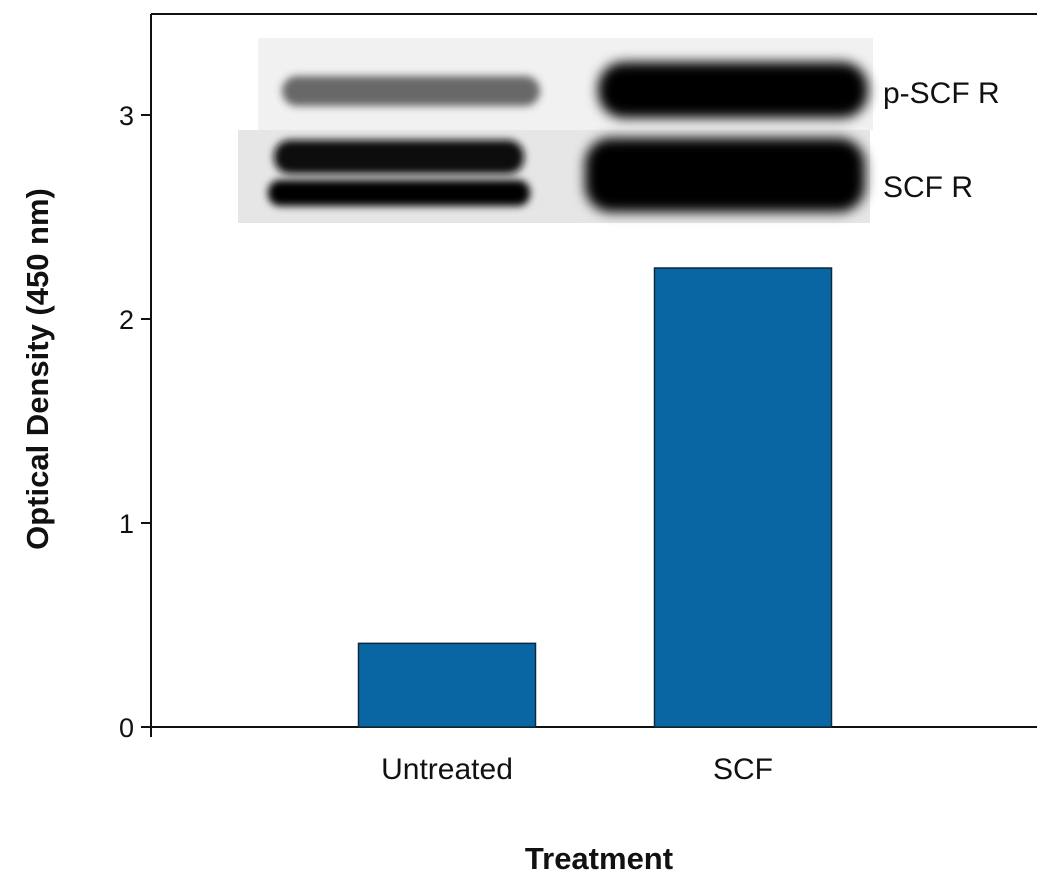 This screenshot has width=1037, height=873. What do you see at coordinates (126, 116) in the screenshot?
I see `y-tick-label: 3` at bounding box center [126, 116].